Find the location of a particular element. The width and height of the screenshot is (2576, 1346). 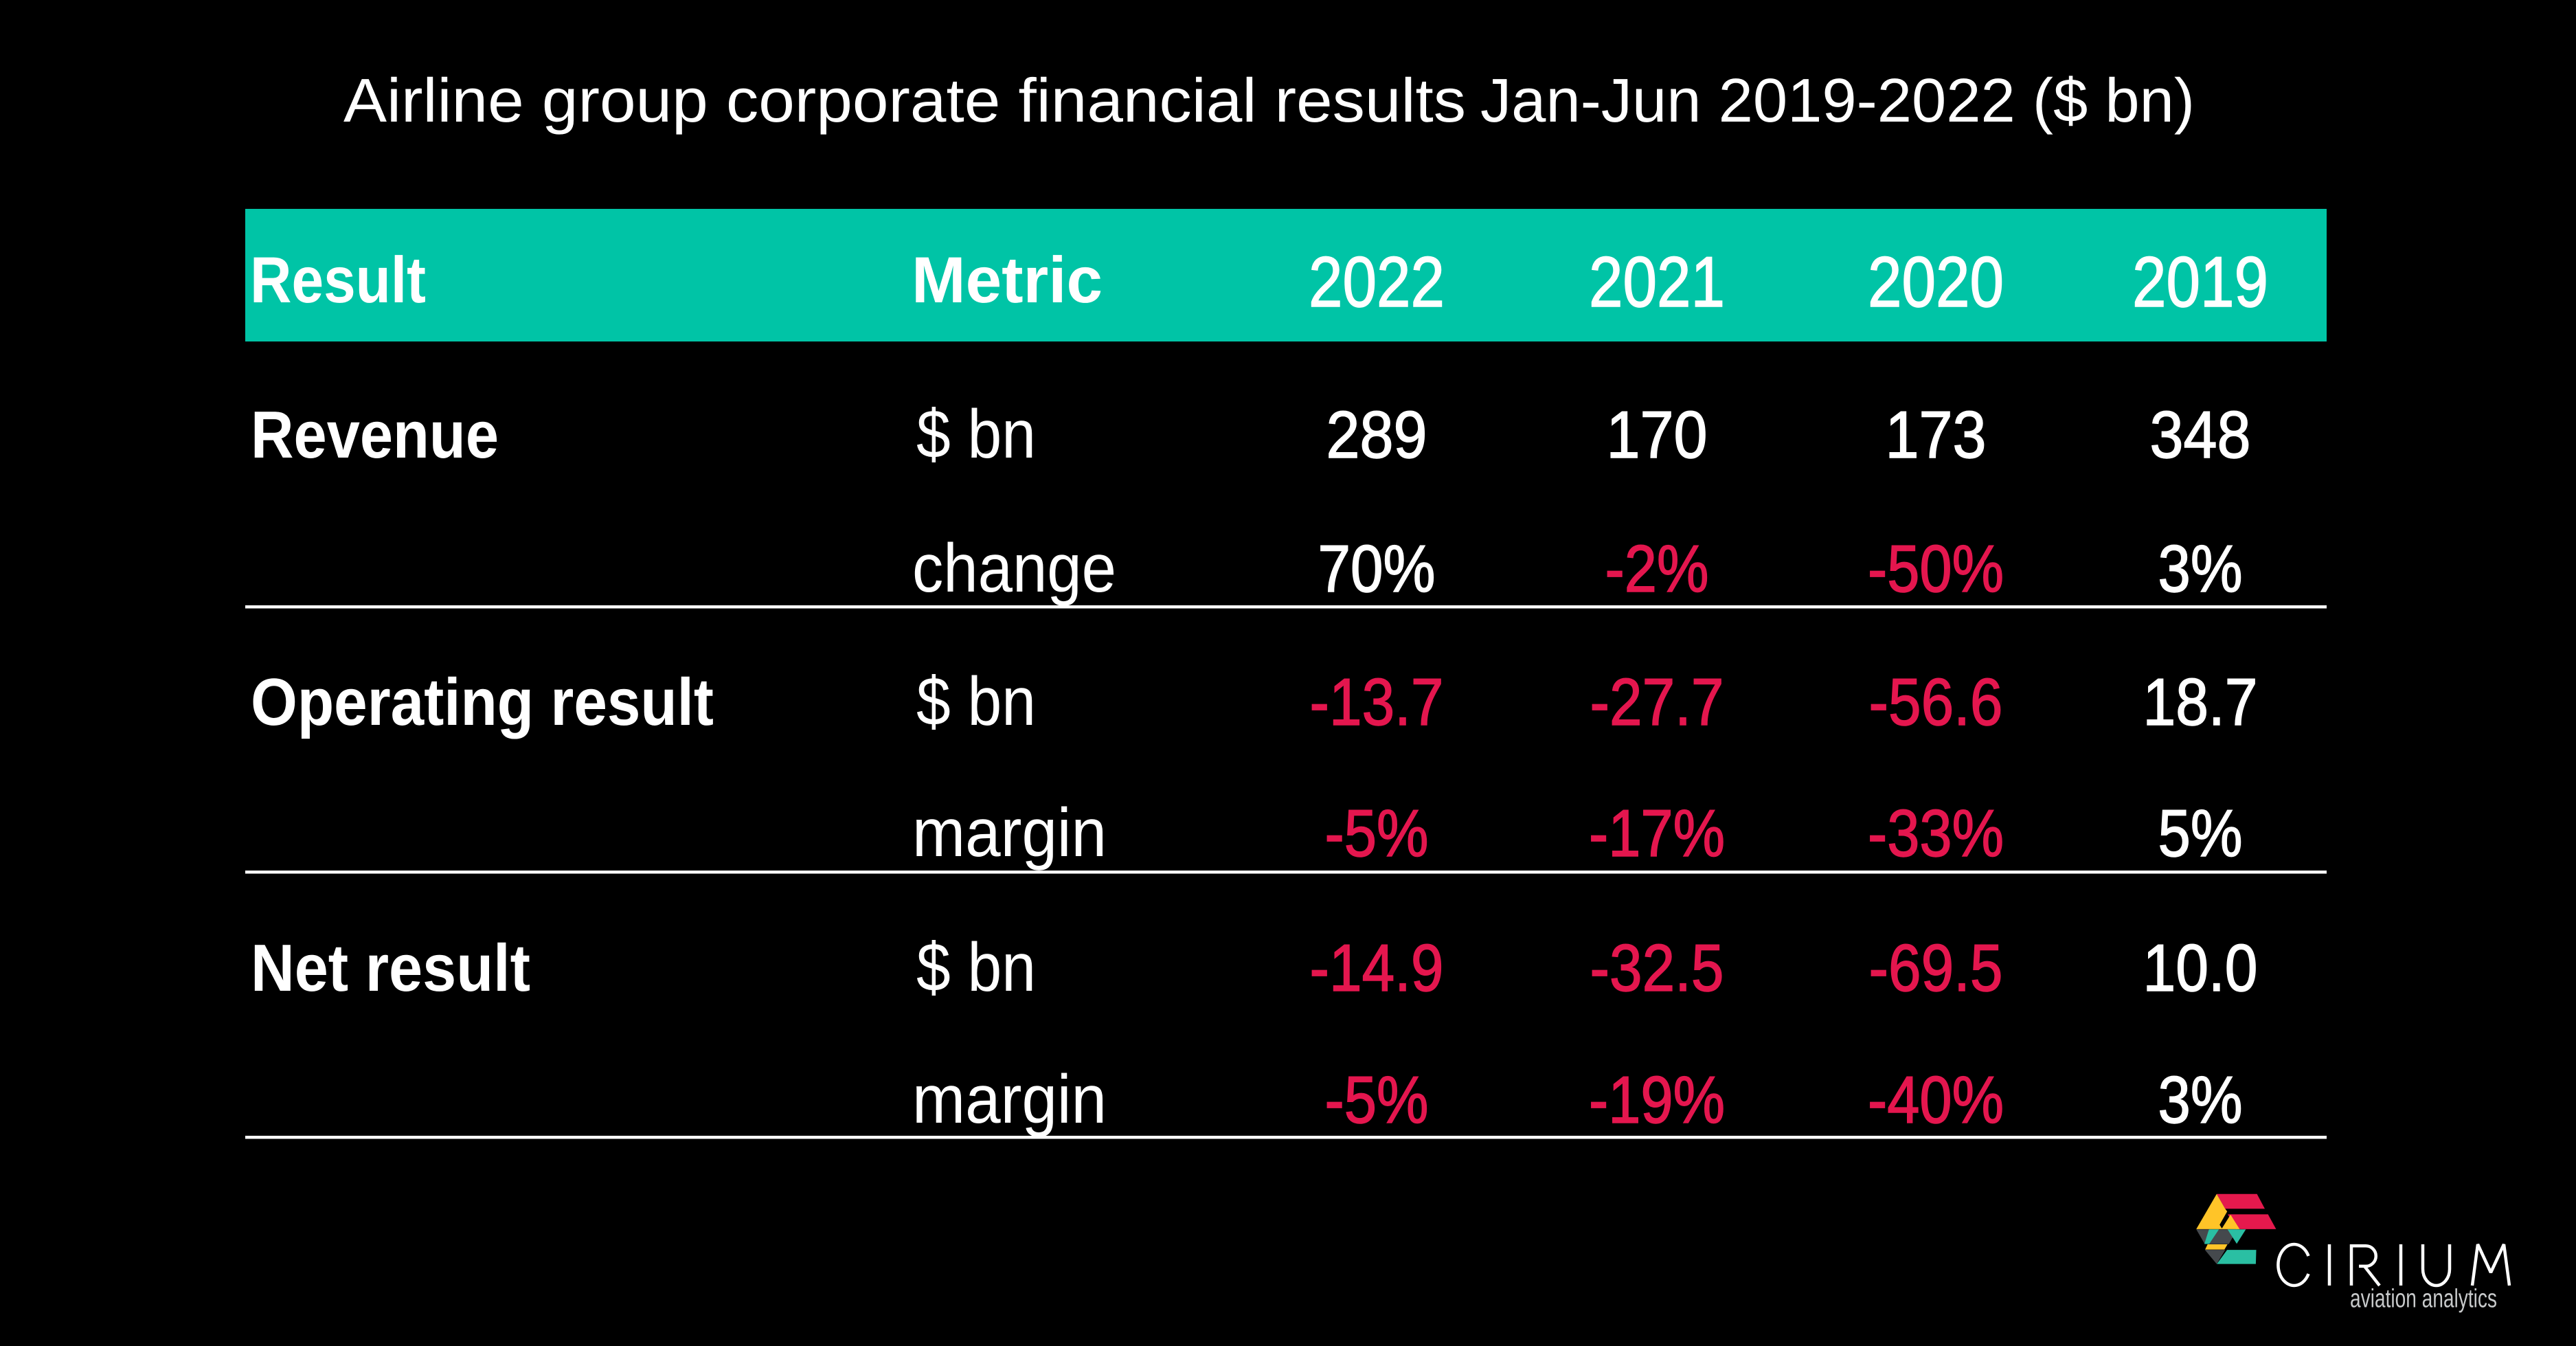

svg-text: -14.9 is located at coordinates (1377, 967).